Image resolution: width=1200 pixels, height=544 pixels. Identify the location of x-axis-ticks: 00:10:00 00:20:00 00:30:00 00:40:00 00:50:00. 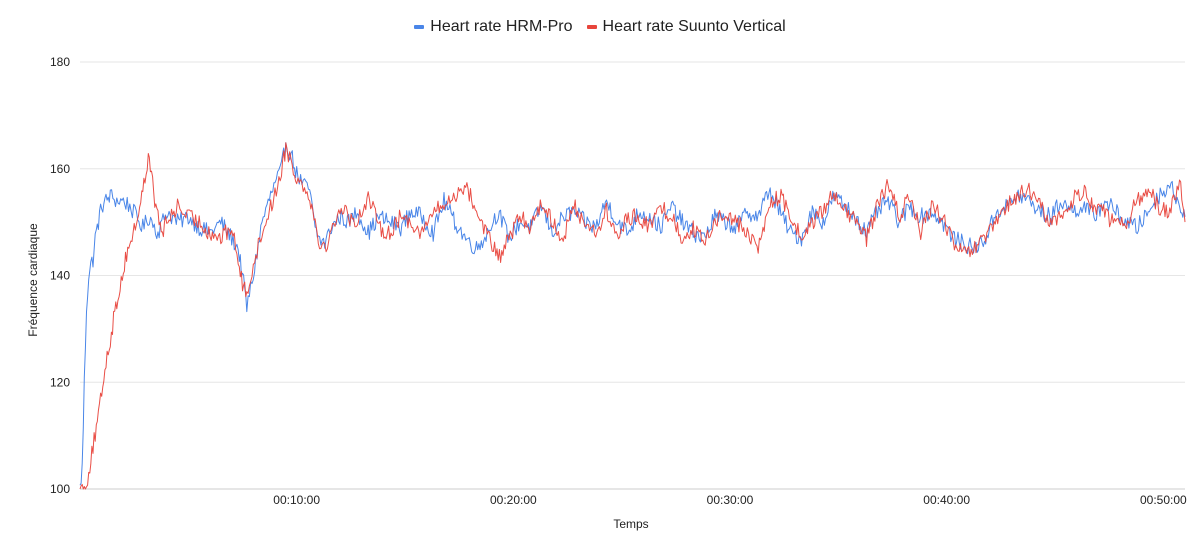
(730, 500).